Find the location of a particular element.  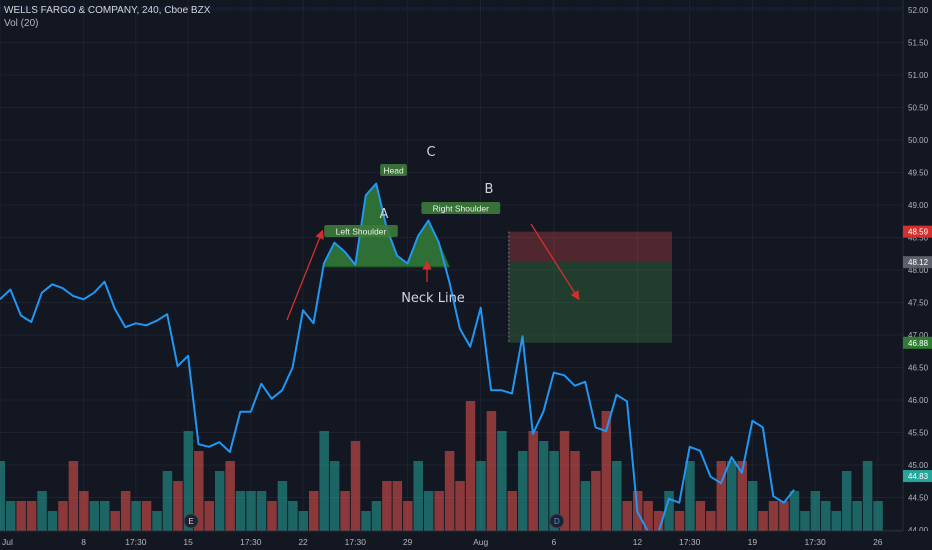

left-shoulder-label-background is located at coordinates (361, 231).